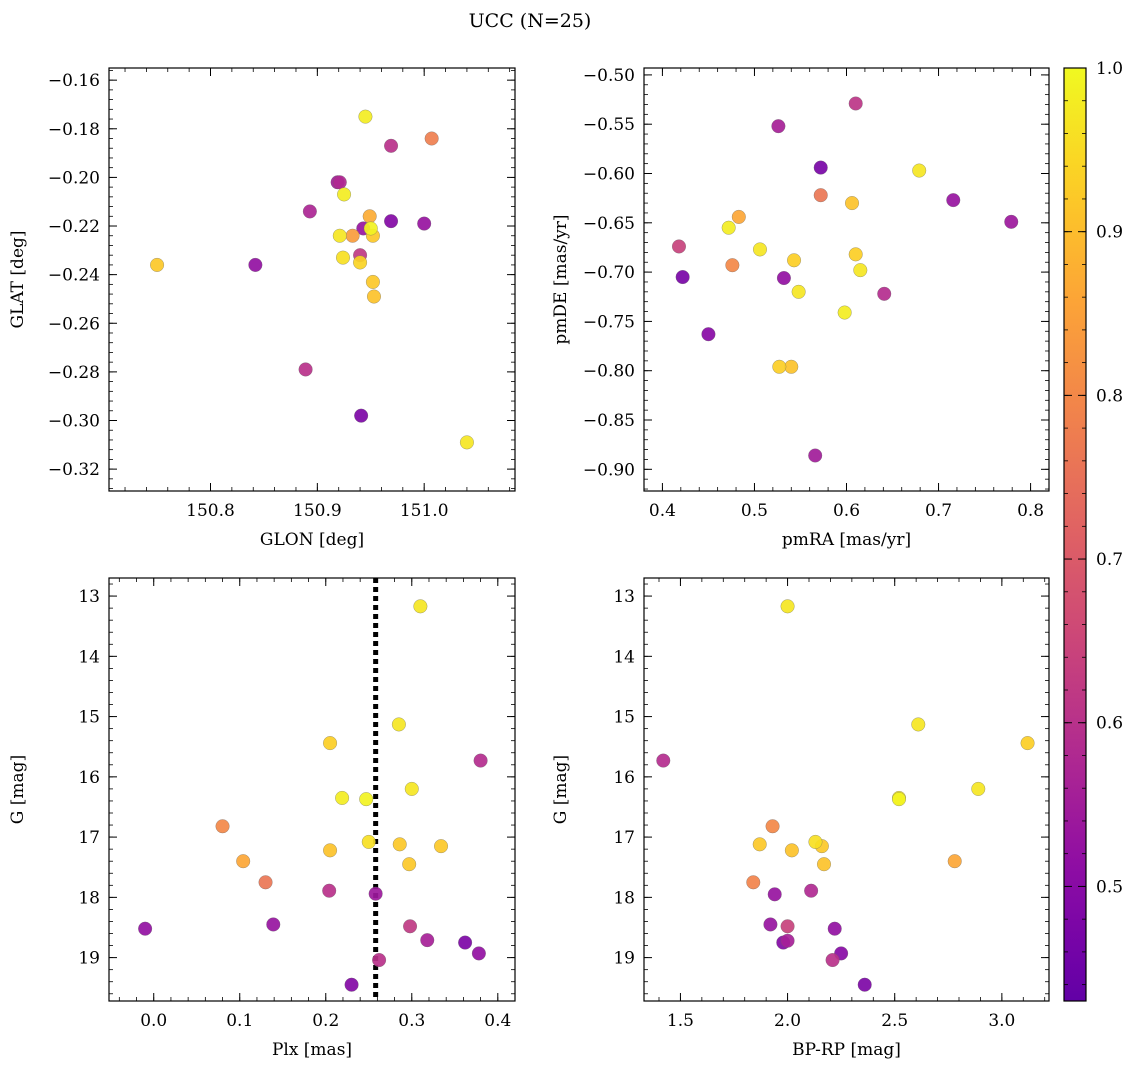  What do you see at coordinates (74, 324) in the screenshot?
I see `y-tick-label: −0.26` at bounding box center [74, 324].